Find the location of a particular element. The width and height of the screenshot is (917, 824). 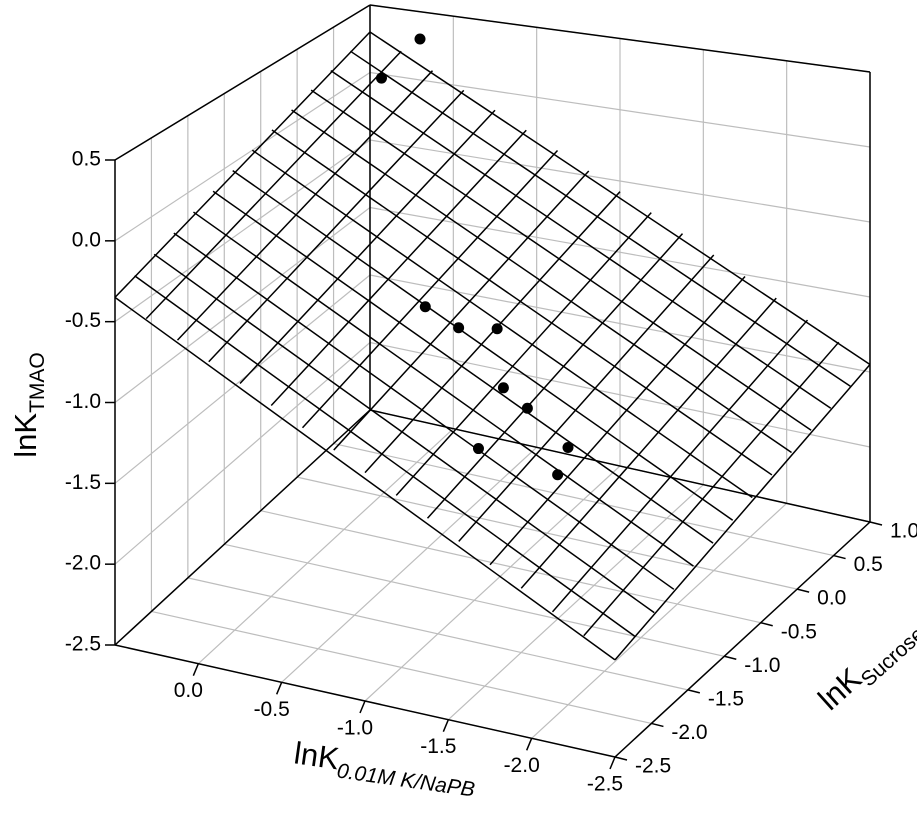

y-tick-label: -1.0 is located at coordinates (762, 665).